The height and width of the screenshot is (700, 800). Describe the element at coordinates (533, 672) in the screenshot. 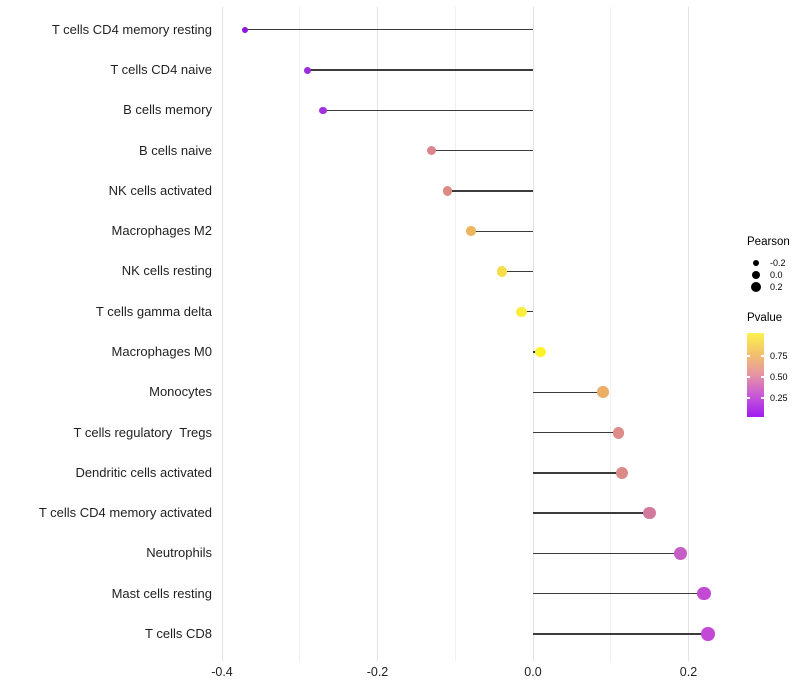

I see `x-axis-tick-label: 0.0` at that location.